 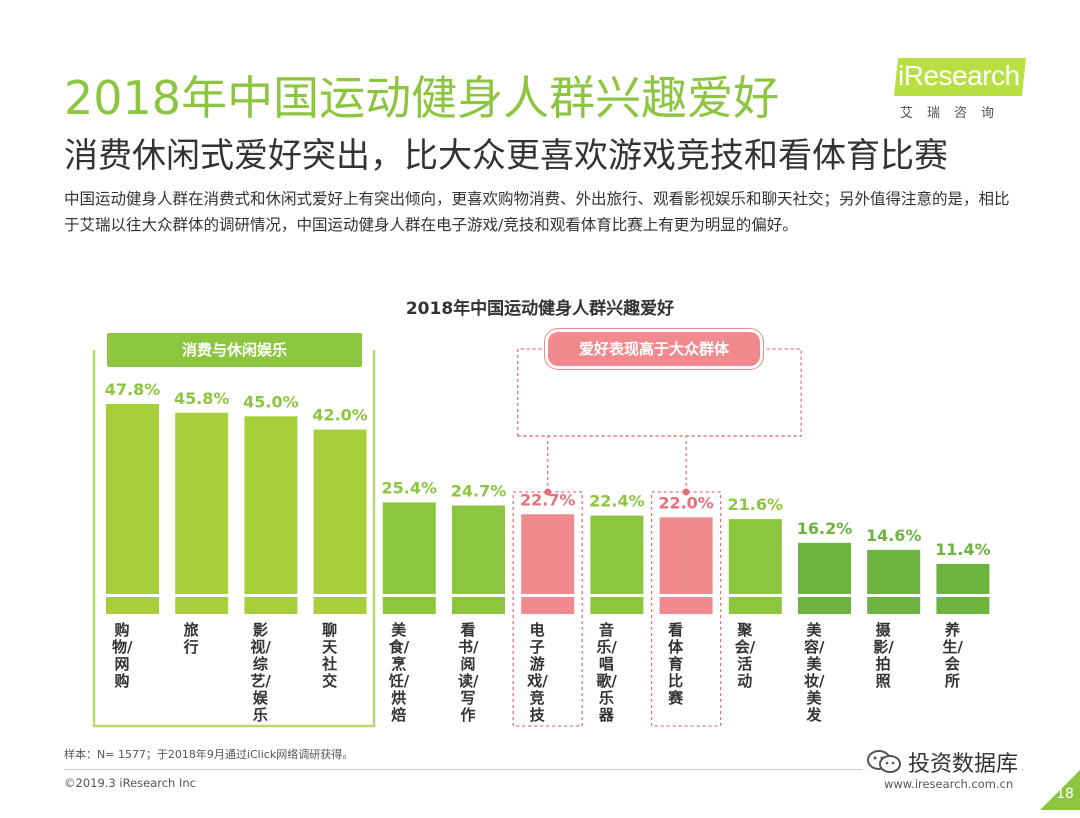 I want to click on copyright: ©2019.3 iResearch Inc, so click(x=130, y=783).